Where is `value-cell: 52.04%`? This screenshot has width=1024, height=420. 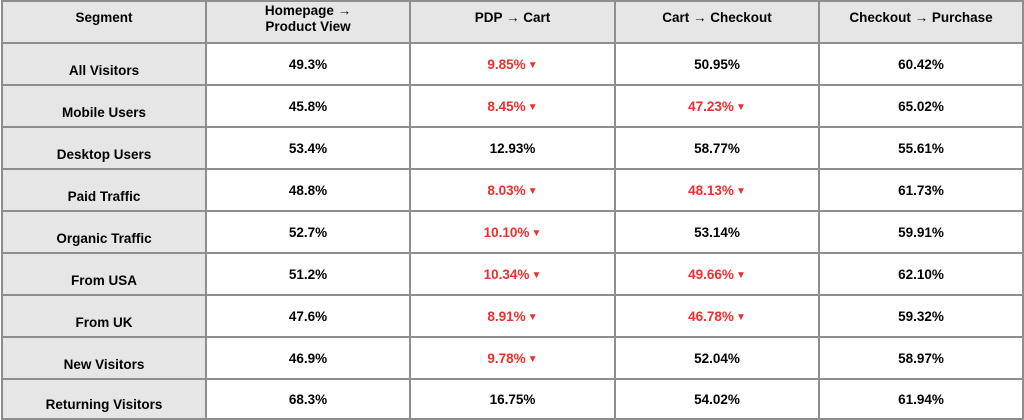 value-cell: 52.04% is located at coordinates (717, 358).